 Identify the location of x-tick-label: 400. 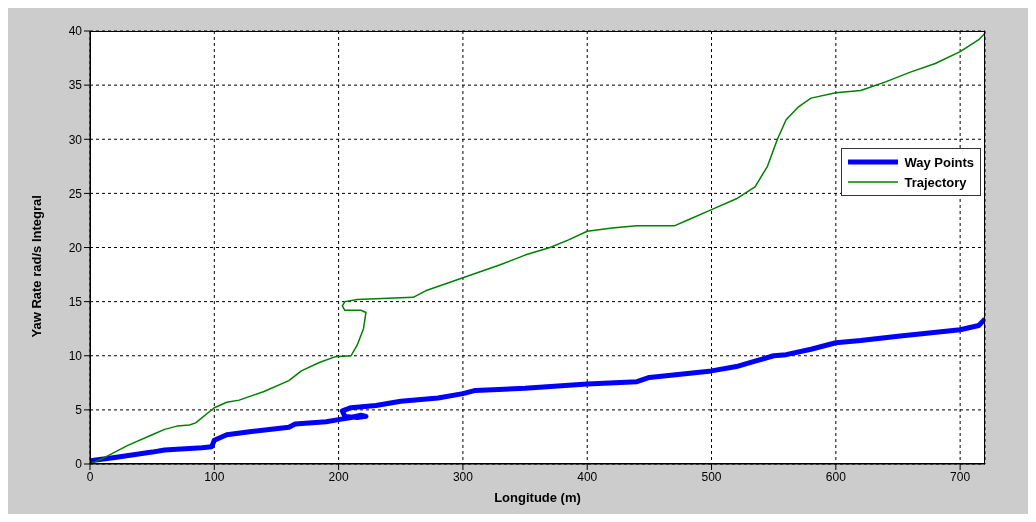
(587, 476).